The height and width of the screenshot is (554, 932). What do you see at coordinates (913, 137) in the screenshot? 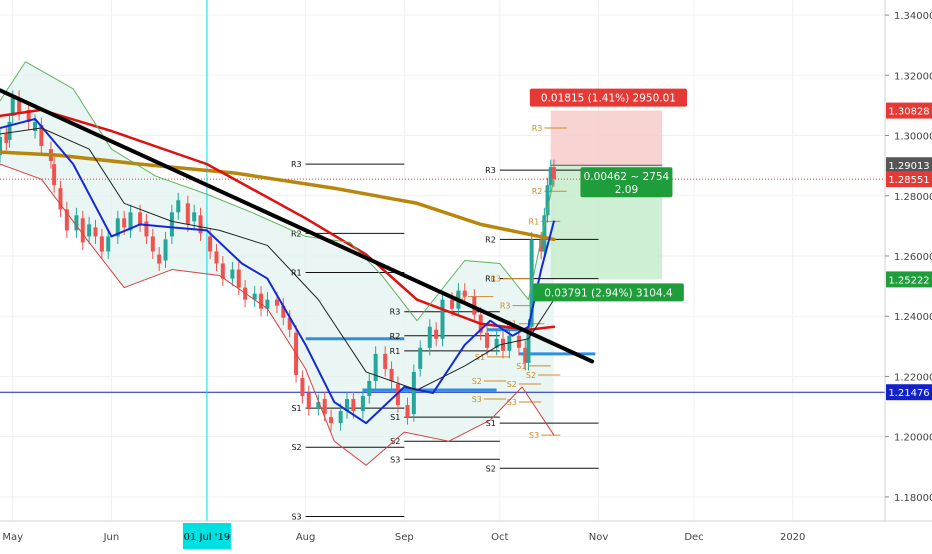
I see `y-tick-label: 1.30000` at bounding box center [913, 137].